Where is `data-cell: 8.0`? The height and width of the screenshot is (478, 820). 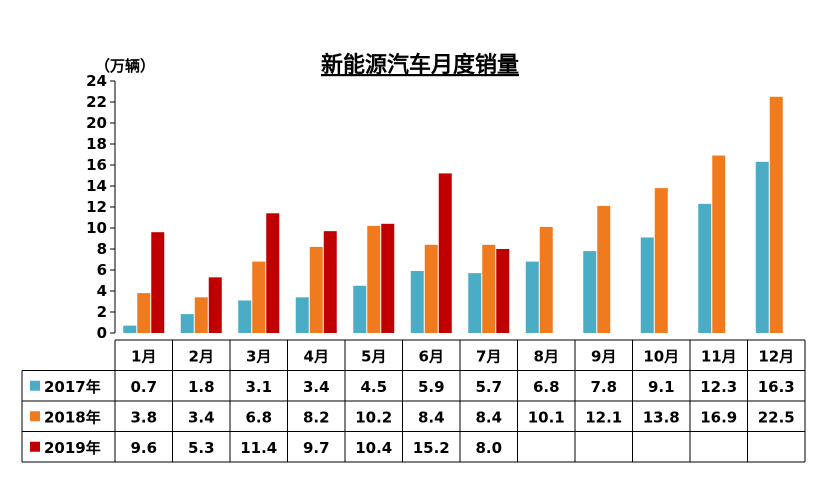 data-cell: 8.0 is located at coordinates (488, 448).